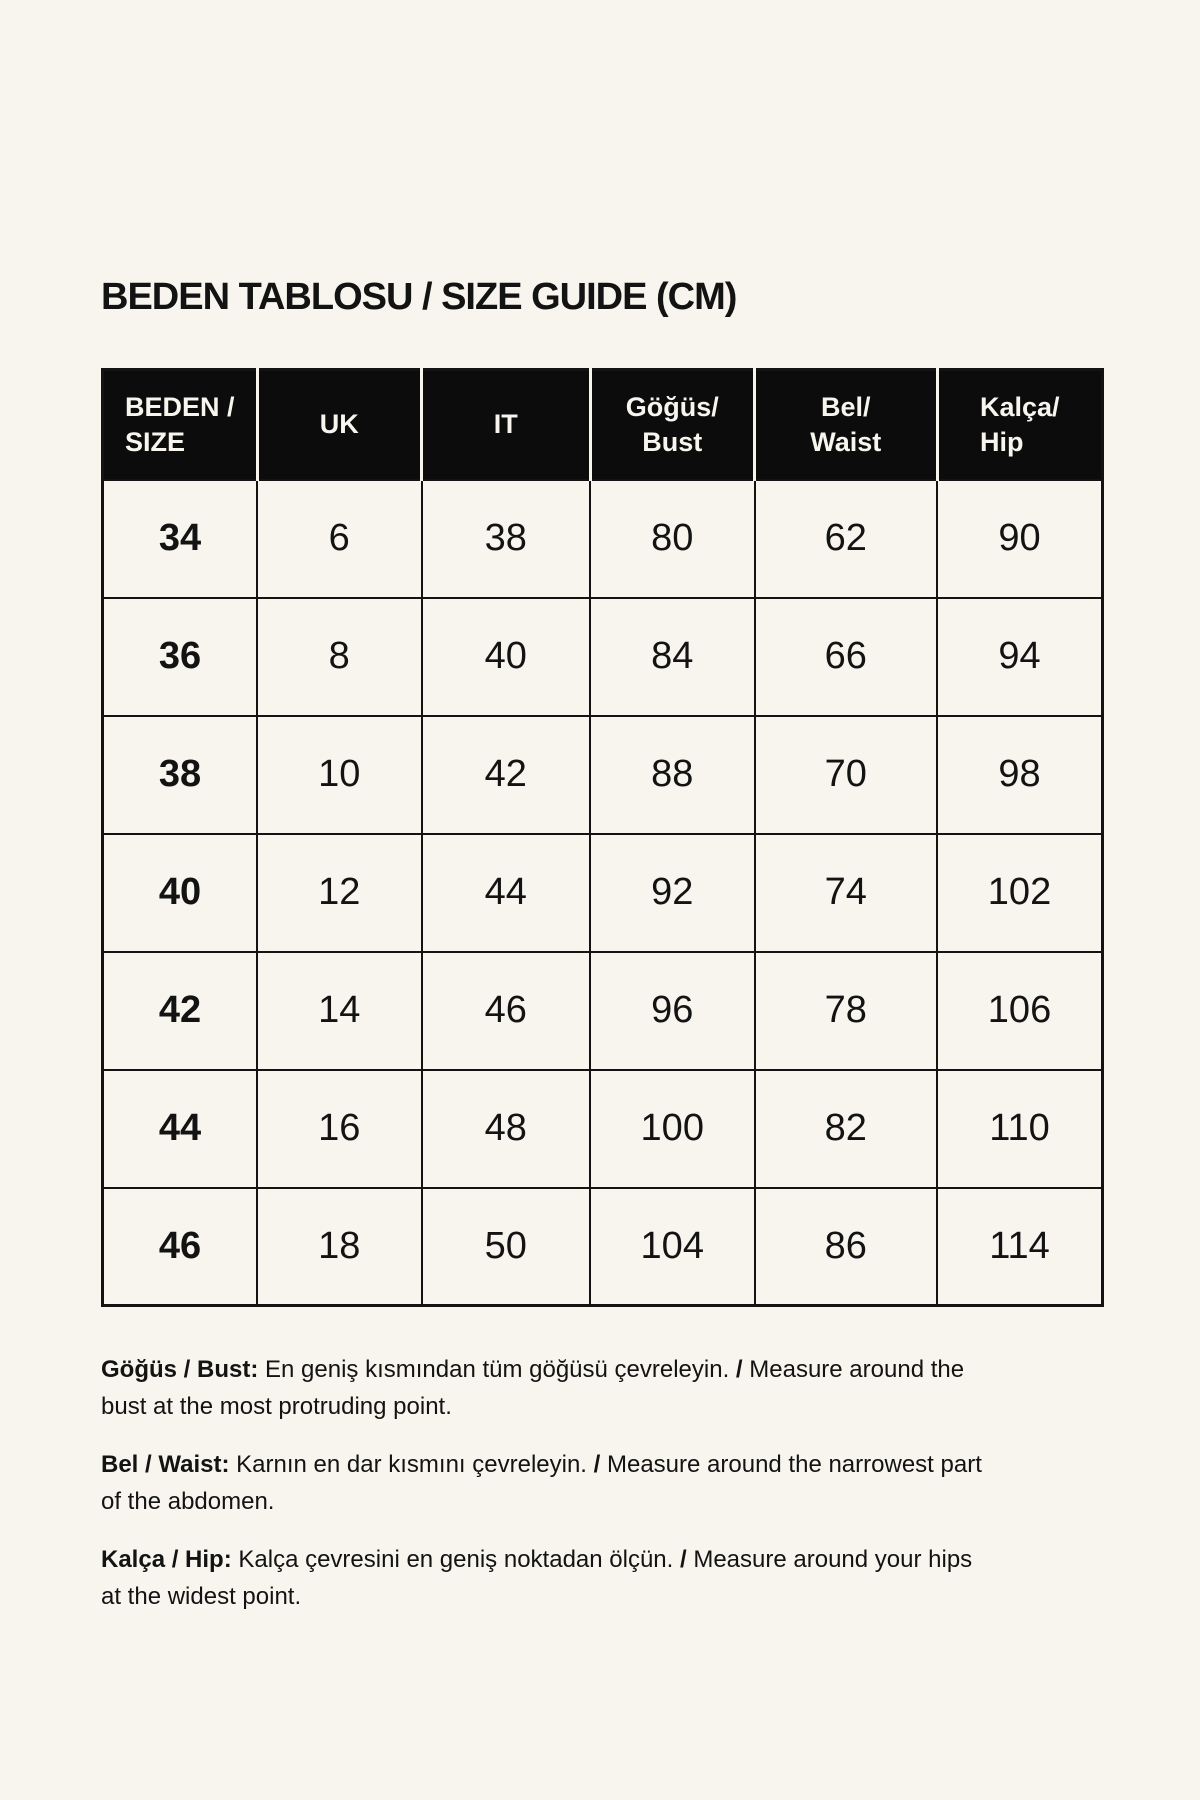 This screenshot has height=1800, width=1200. Describe the element at coordinates (845, 892) in the screenshot. I see `table-cell: 74` at that location.